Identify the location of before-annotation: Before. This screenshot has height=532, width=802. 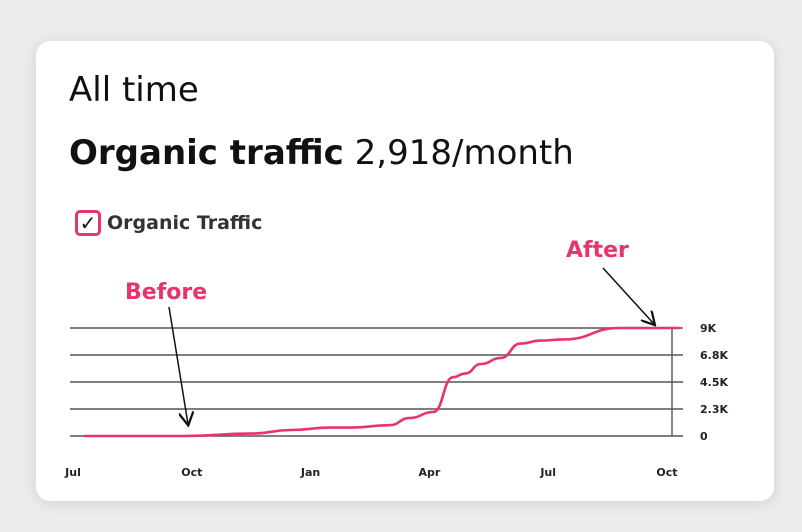
(166, 292).